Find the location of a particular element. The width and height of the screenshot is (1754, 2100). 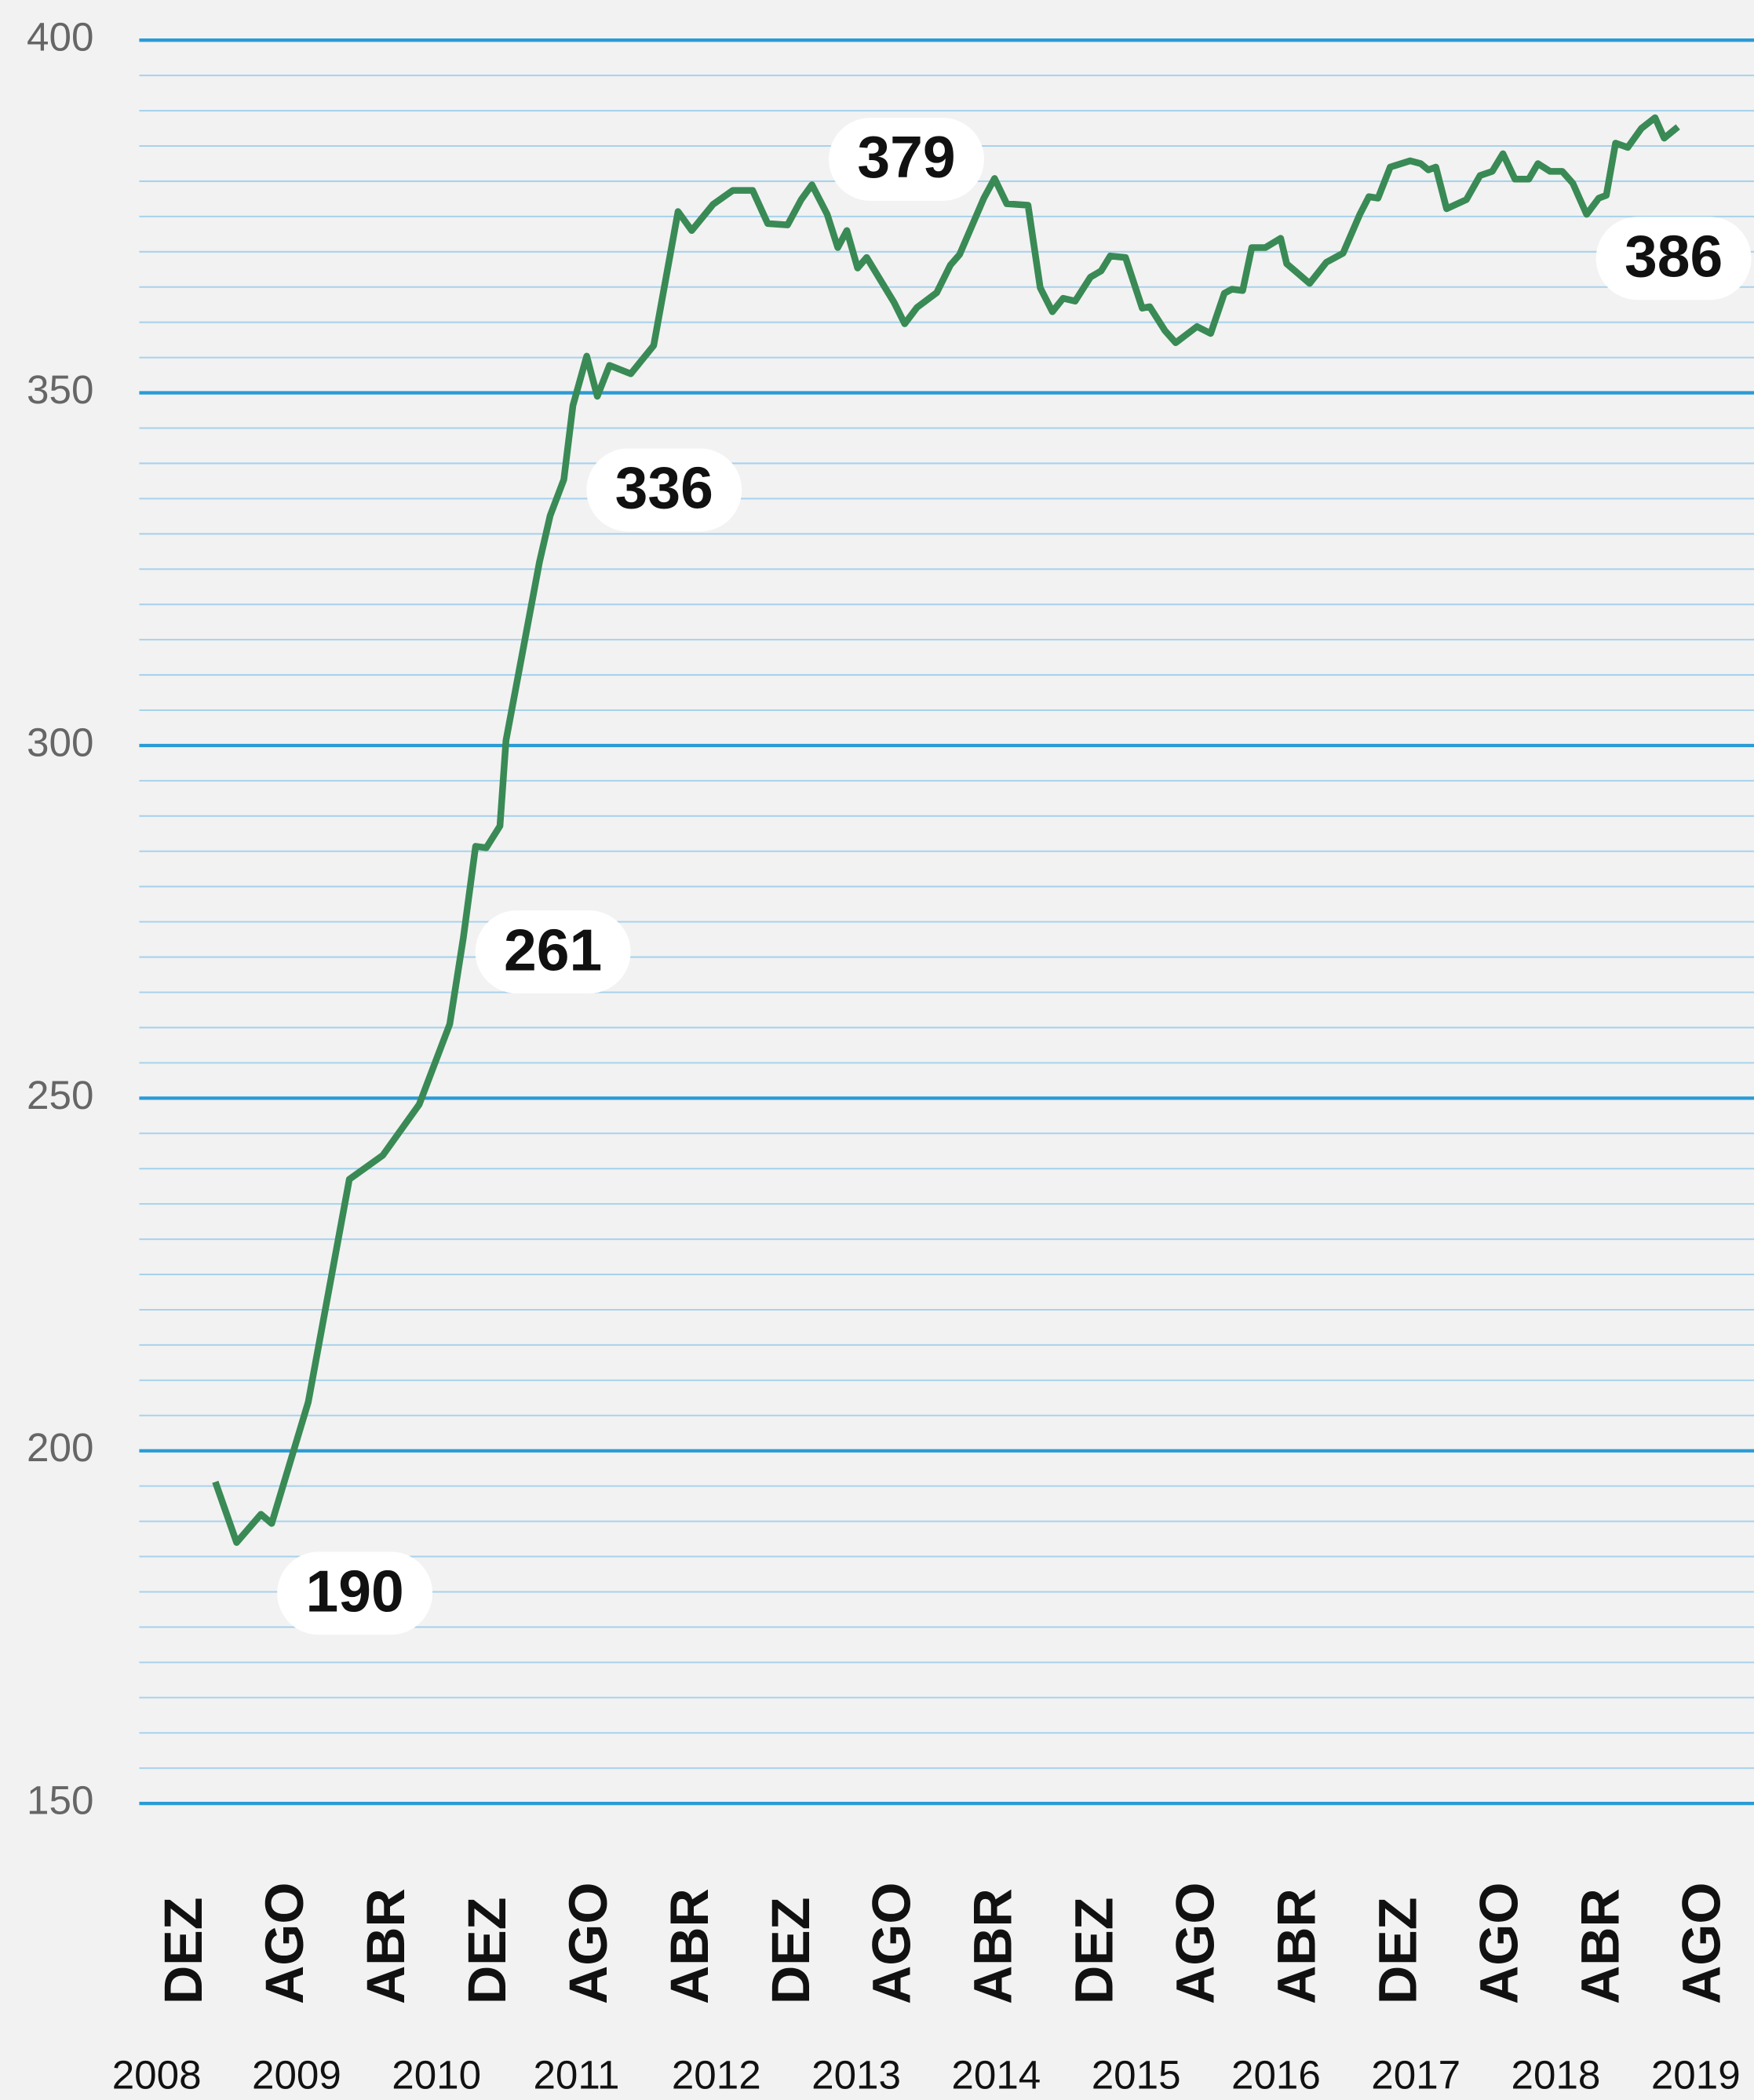

y-tick-label: 200 is located at coordinates (60, 1447).